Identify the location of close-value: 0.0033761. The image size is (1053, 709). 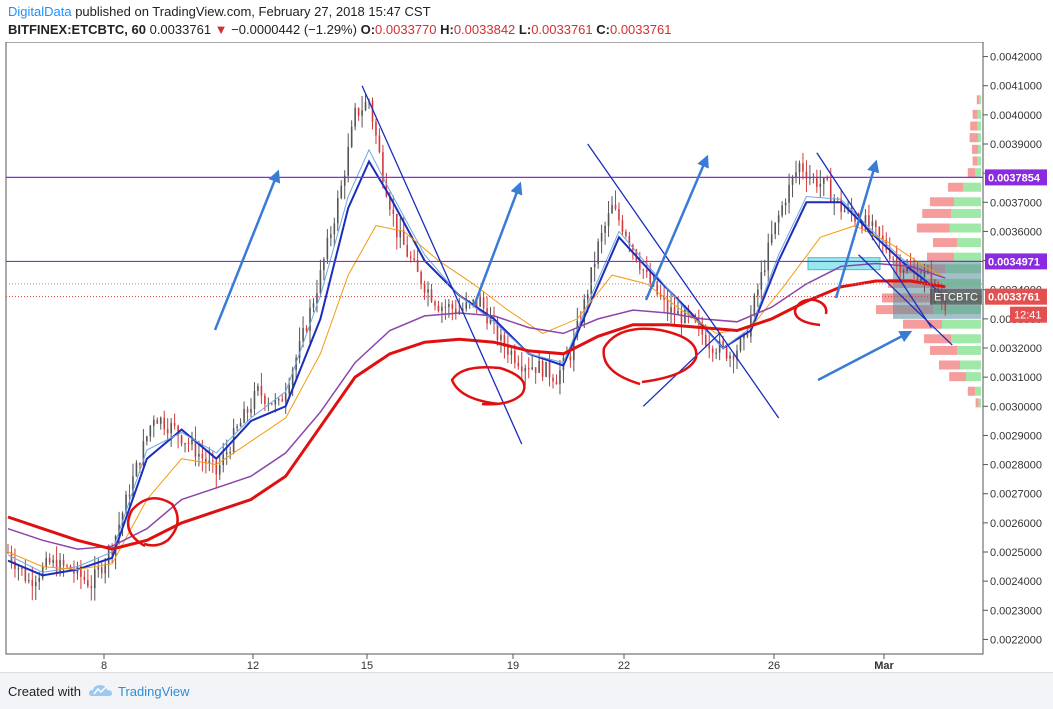
(640, 29).